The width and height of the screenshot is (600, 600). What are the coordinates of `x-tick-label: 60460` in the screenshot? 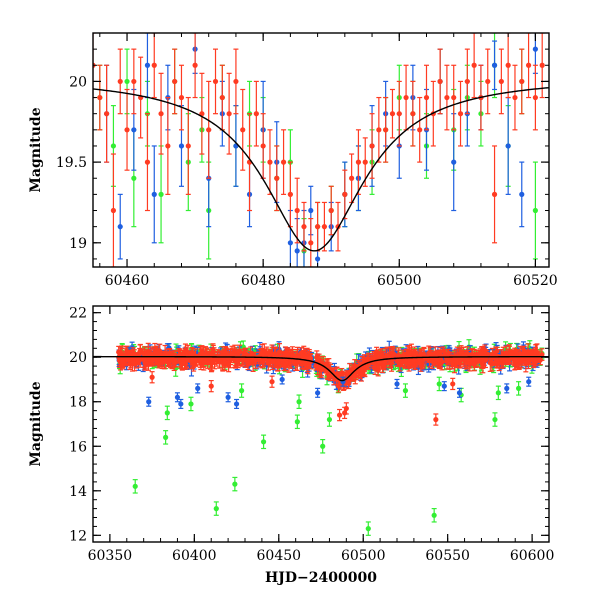 It's located at (127, 281).